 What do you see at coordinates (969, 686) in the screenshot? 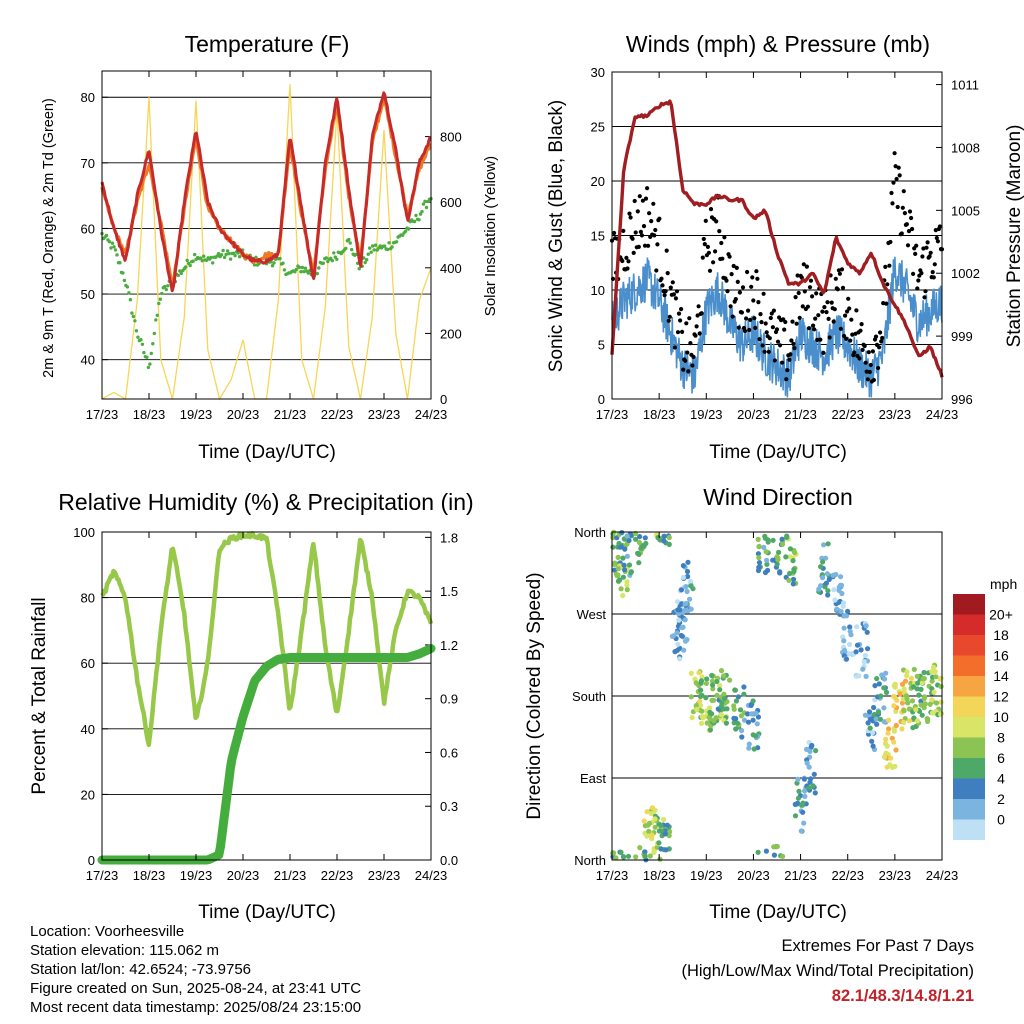
I see `legend-swatch` at bounding box center [969, 686].